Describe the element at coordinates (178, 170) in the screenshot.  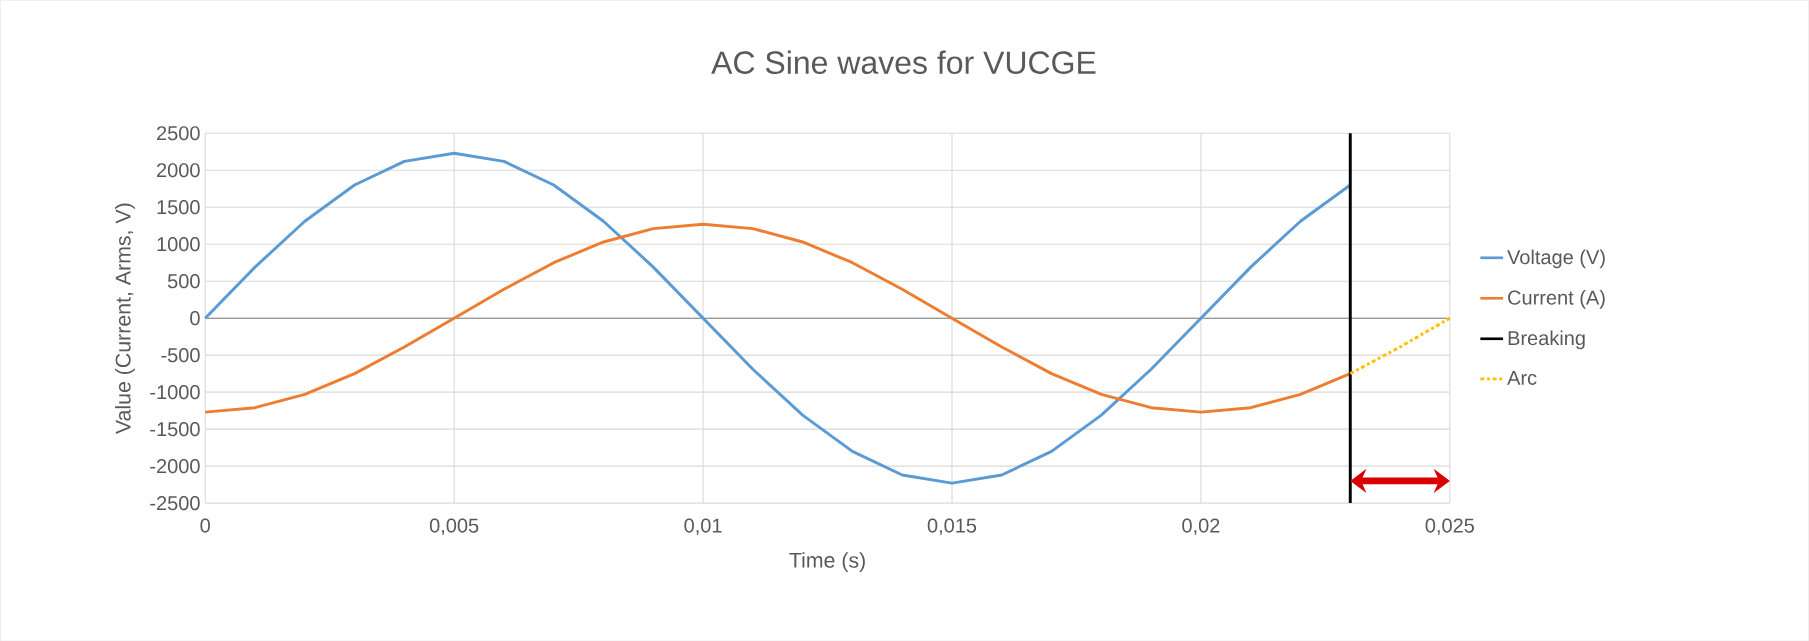
I see `y-tick-label: 2000` at that location.